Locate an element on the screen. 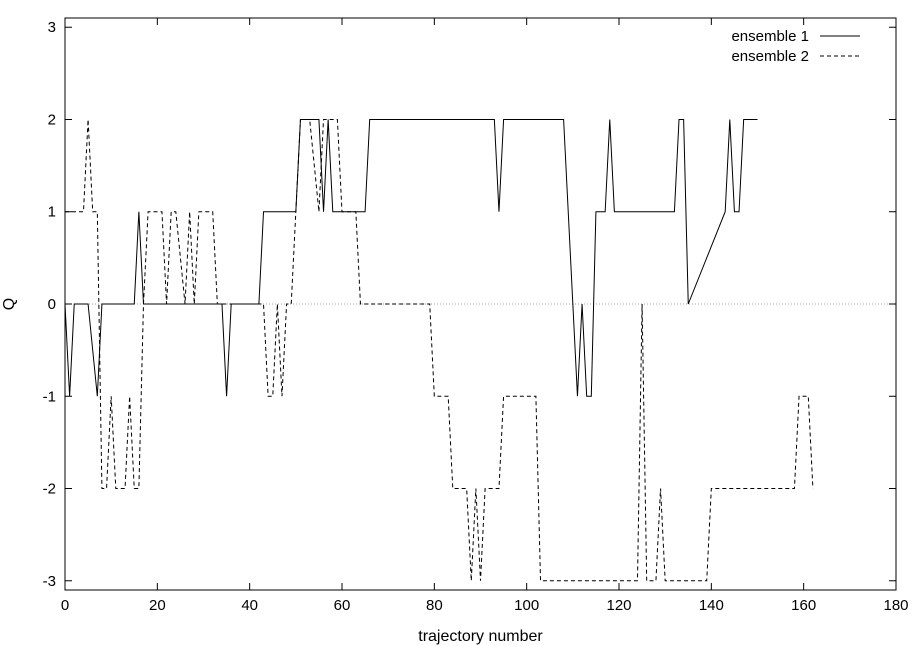 Image resolution: width=920 pixels, height=646 pixels. x-tick-label: 140 is located at coordinates (711, 605).